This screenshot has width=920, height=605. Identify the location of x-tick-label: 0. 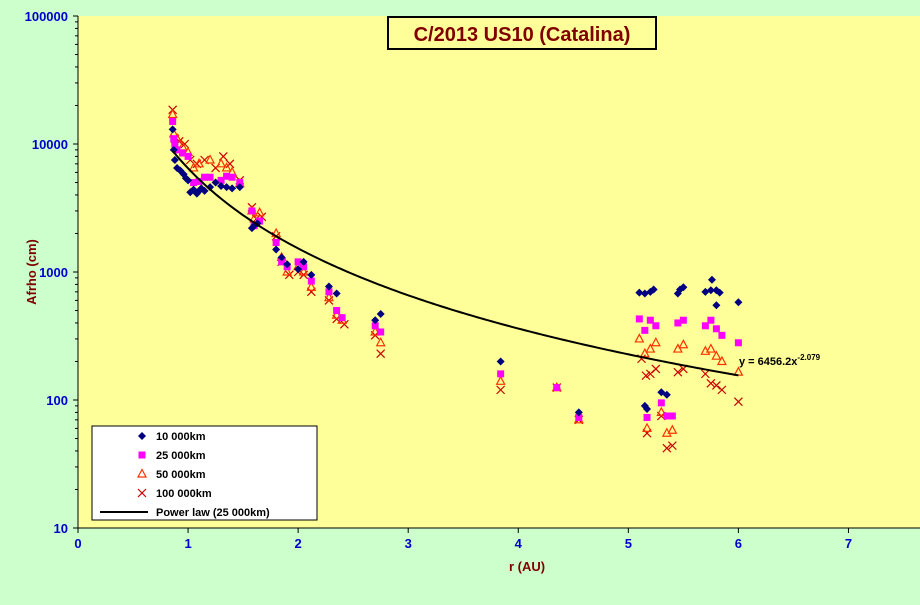
(77, 543).